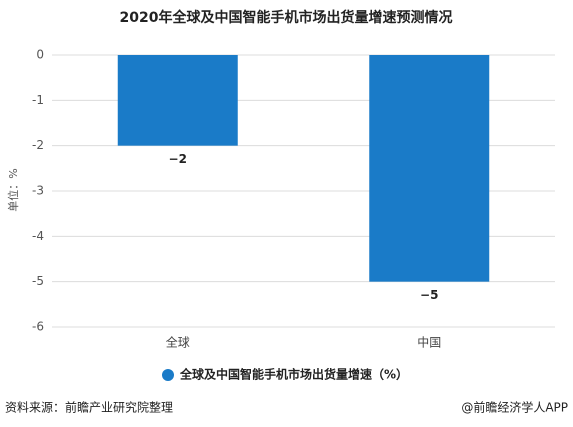  Describe the element at coordinates (429, 342) in the screenshot. I see `x-tick-label: 中国` at that location.